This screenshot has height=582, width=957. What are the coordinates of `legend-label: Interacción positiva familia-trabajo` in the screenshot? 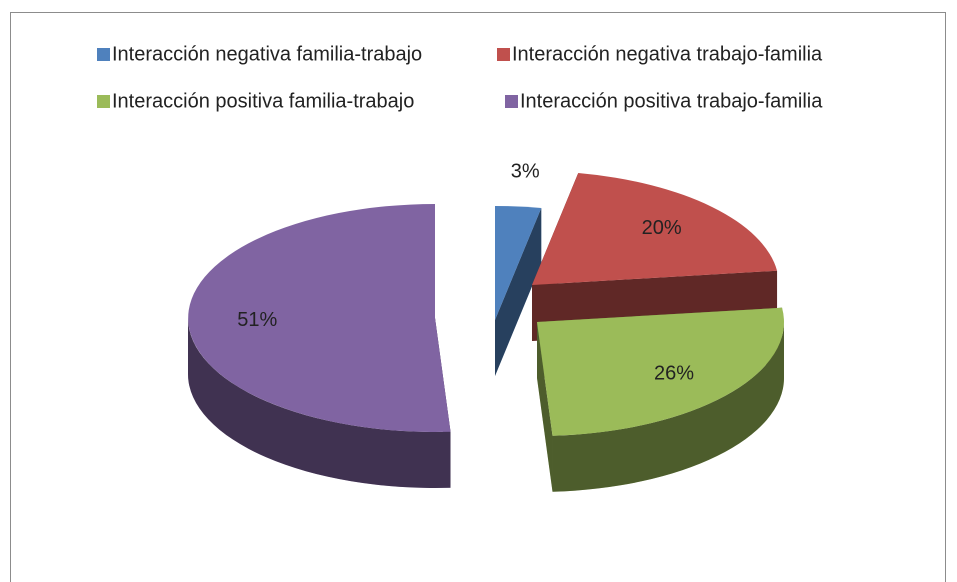 It's located at (263, 101).